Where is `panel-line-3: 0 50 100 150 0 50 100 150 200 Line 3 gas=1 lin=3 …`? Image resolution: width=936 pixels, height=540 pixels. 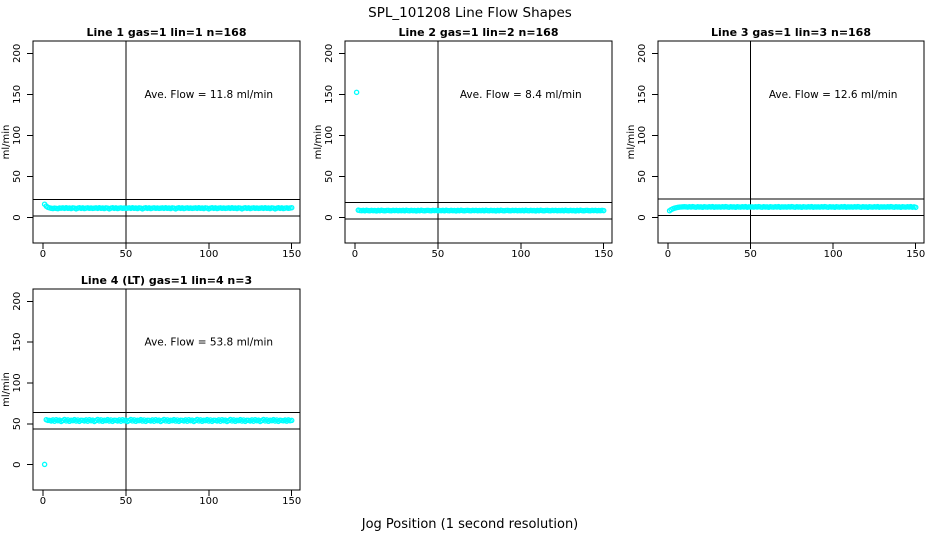 panel-line-3: 0 50 100 150 0 50 100 150 200 Line 3 gas=1 lin=3 … is located at coordinates (775, 143).